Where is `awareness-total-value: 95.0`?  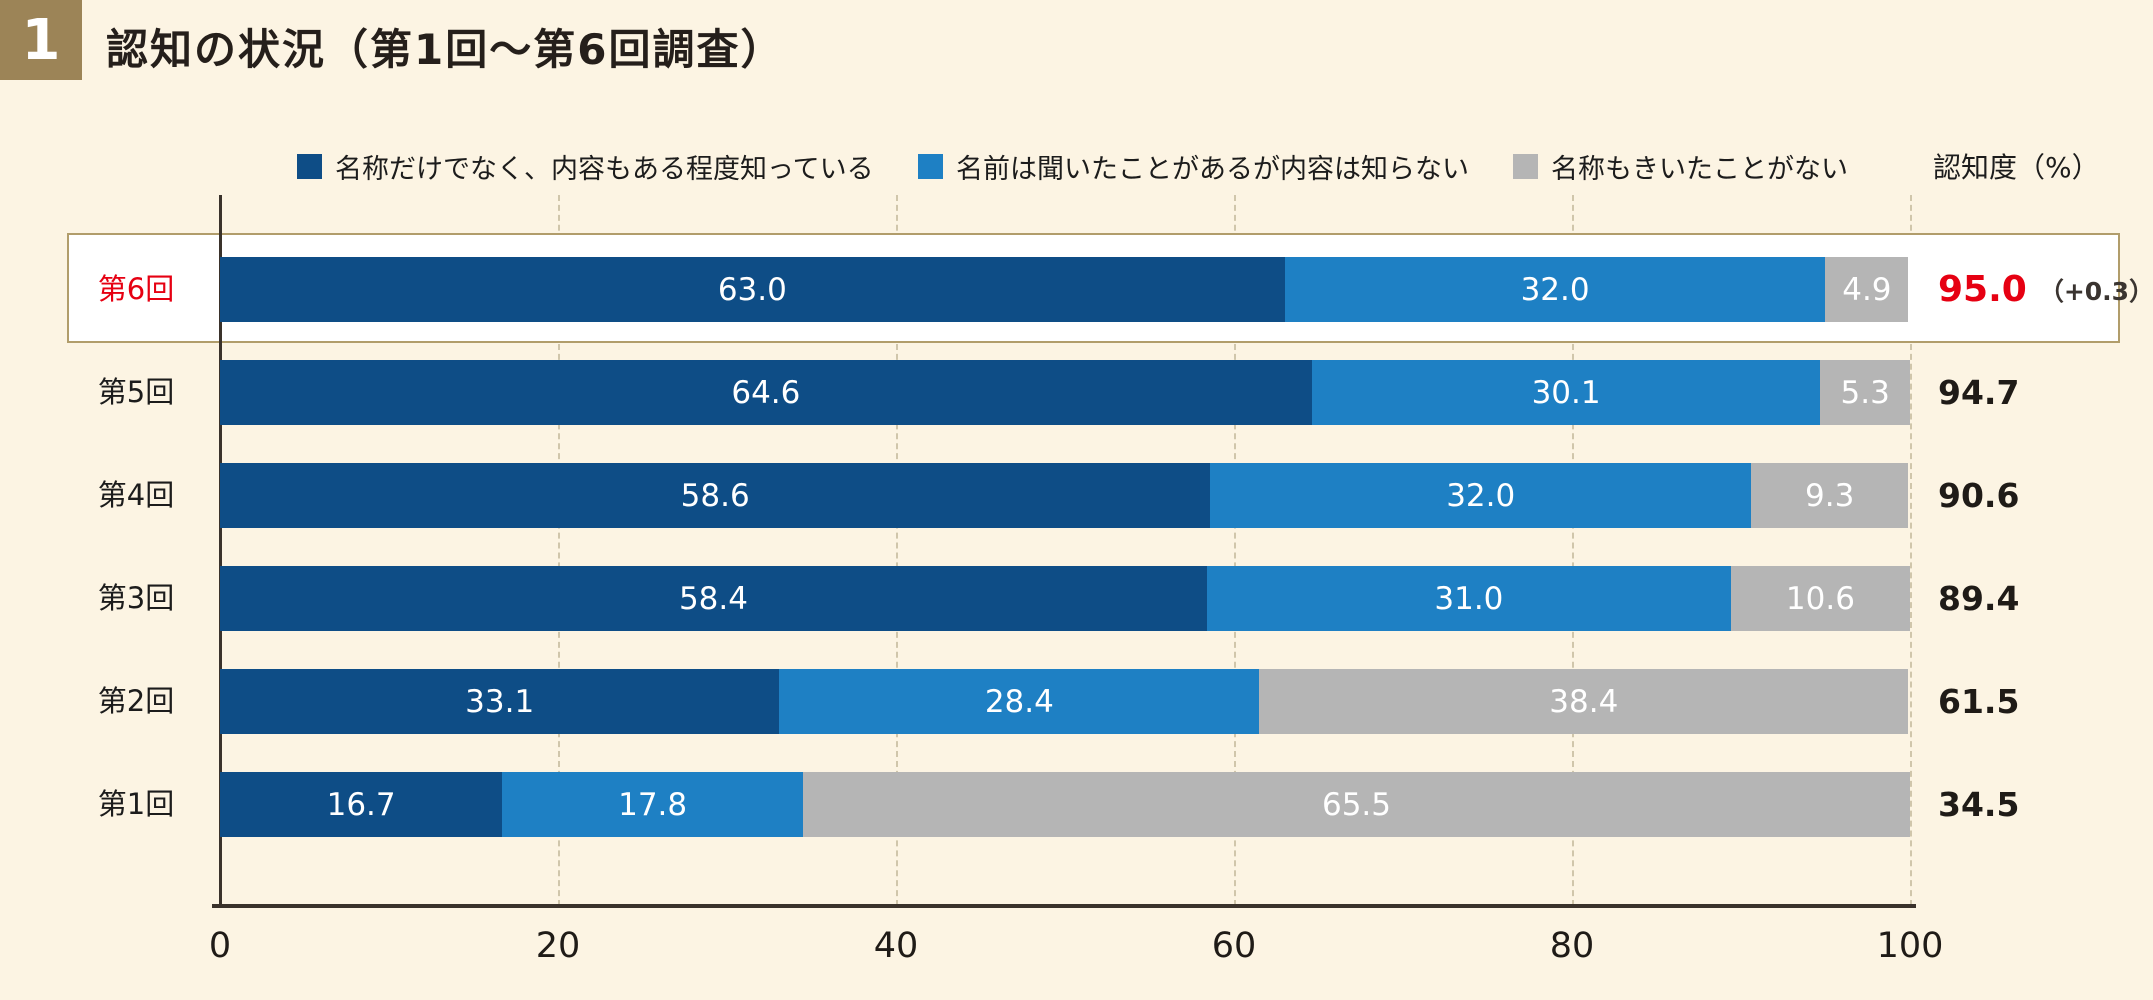 awareness-total-value: 95.0 is located at coordinates (1982, 289).